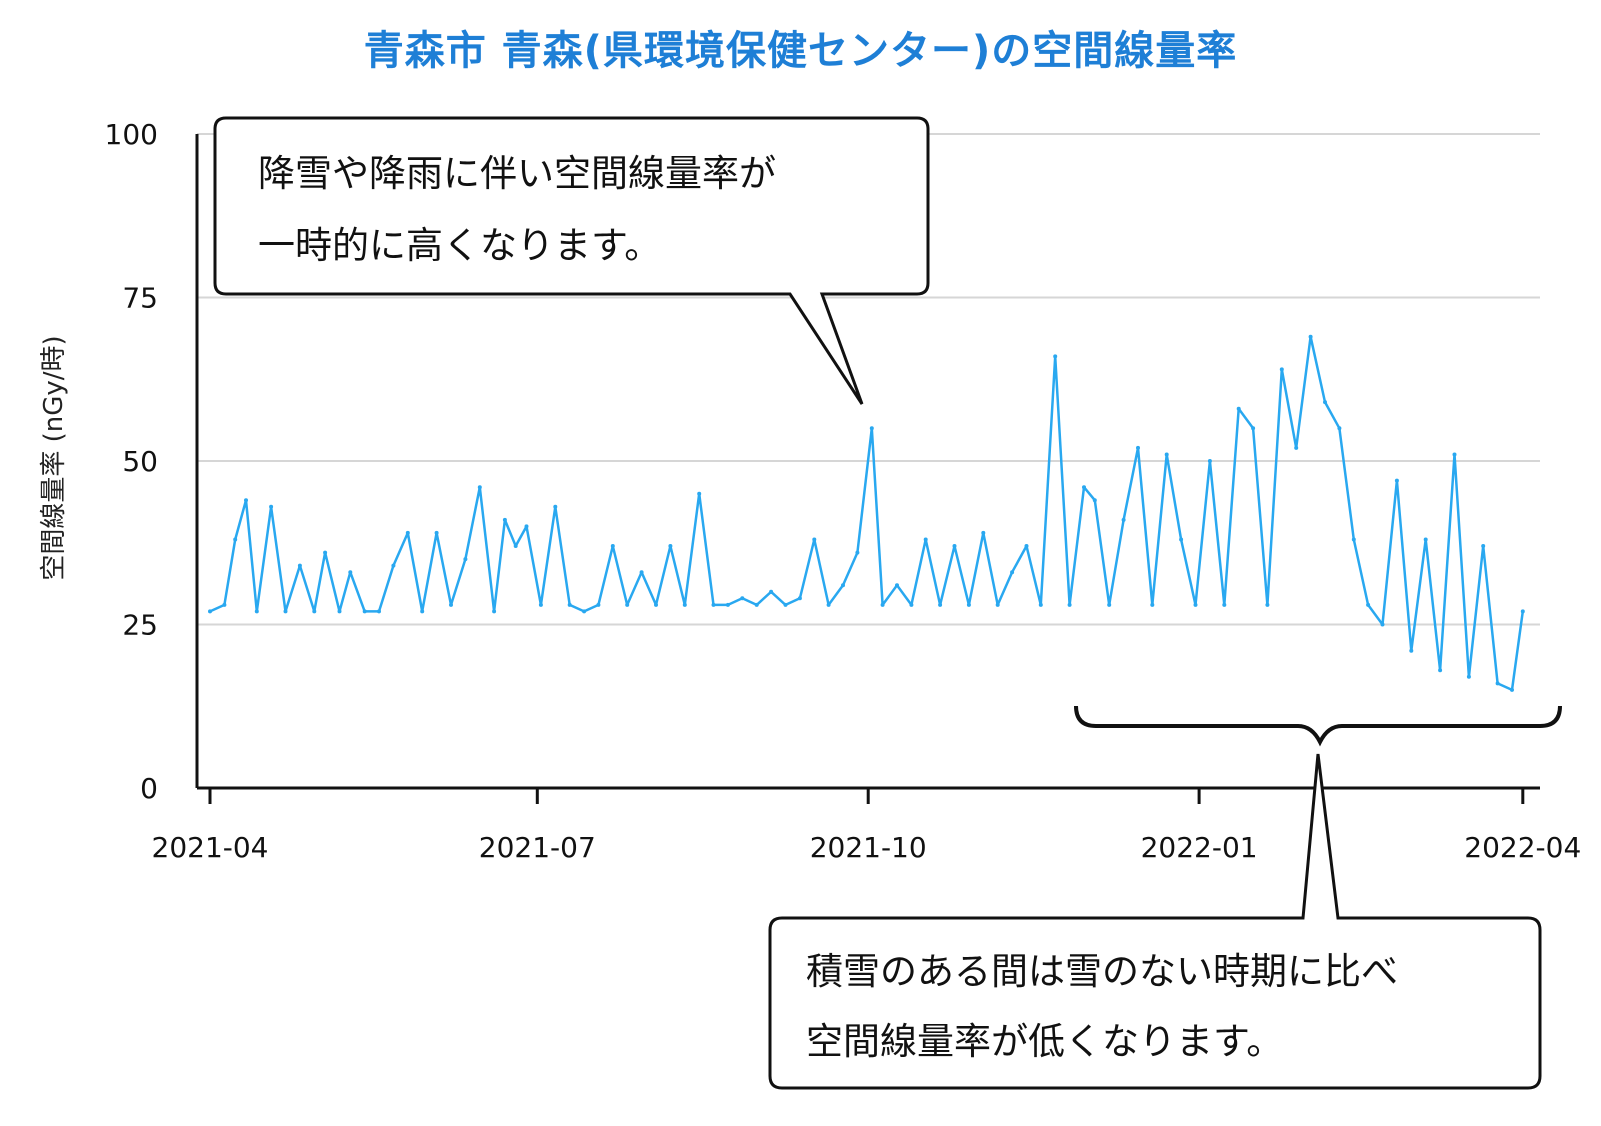 The height and width of the screenshot is (1126, 1601). Describe the element at coordinates (140, 625) in the screenshot. I see `y-tick-label: 25` at that location.